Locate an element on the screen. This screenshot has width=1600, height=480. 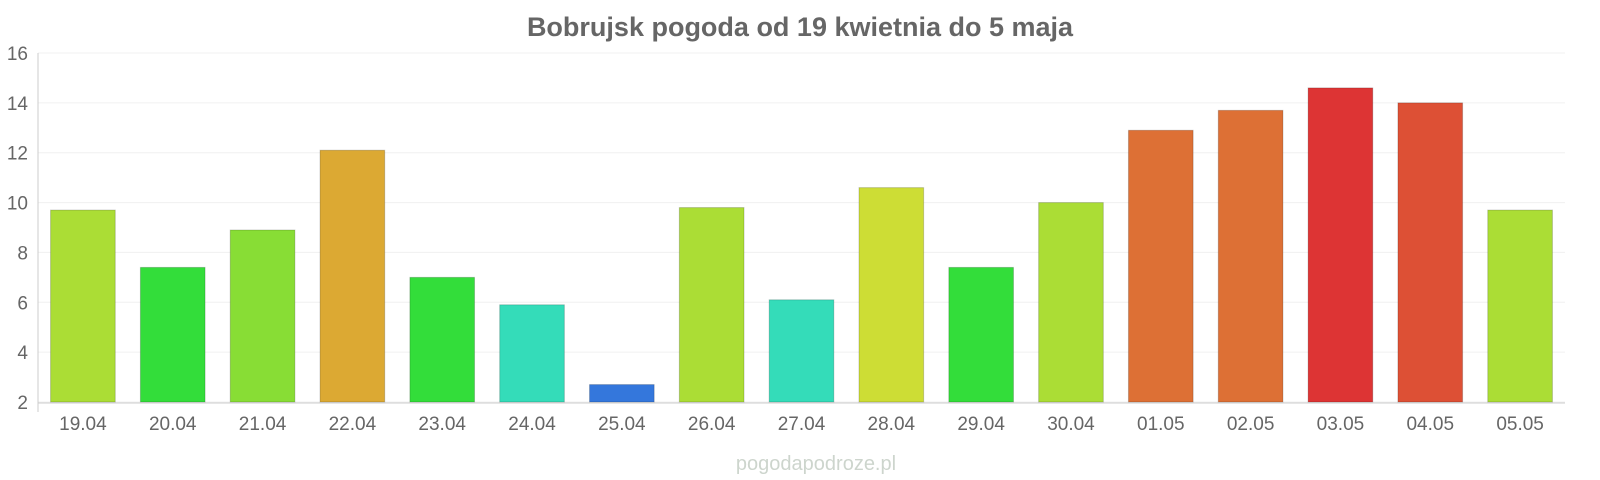
bar-26.04 is located at coordinates (711, 305).